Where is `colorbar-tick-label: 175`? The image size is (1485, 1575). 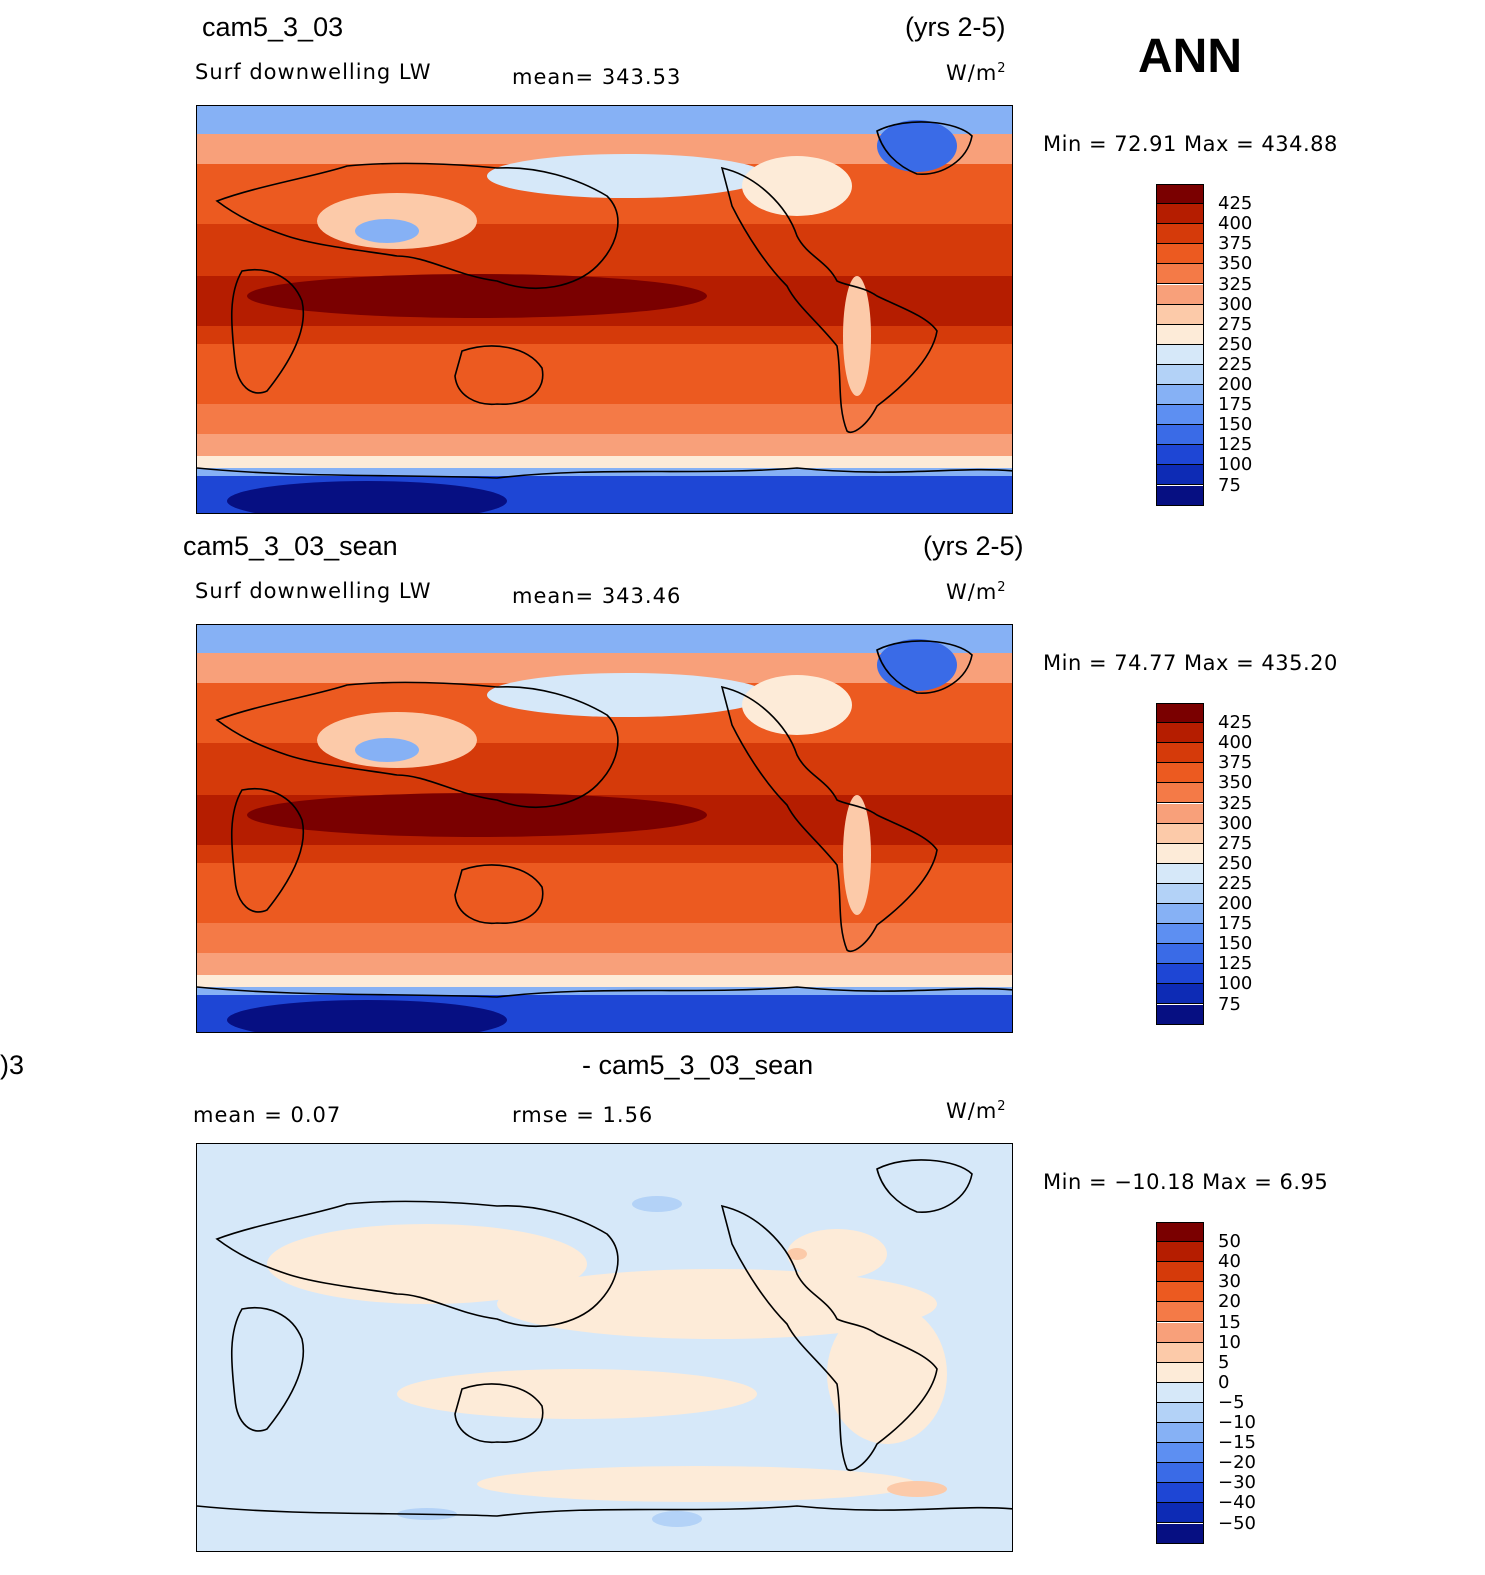
colorbar-tick-label: 175 is located at coordinates (1235, 924).